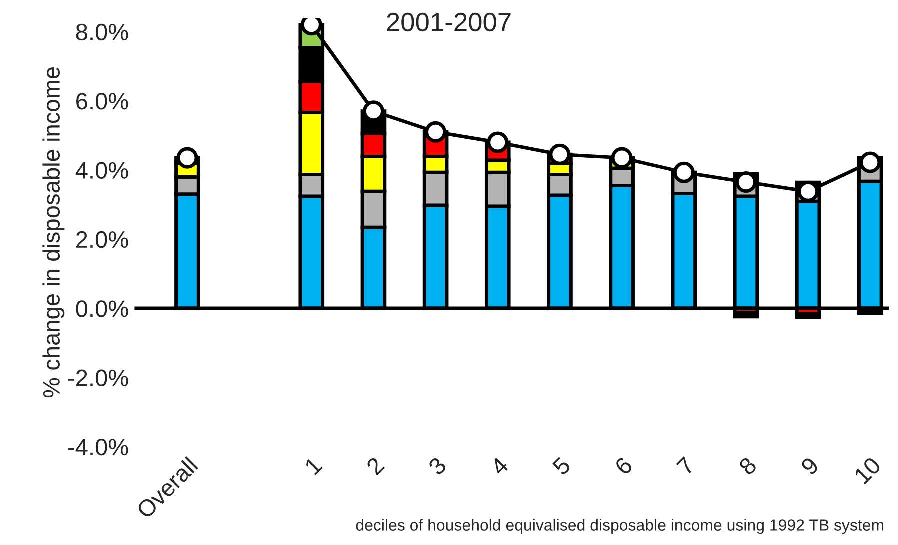 This screenshot has width=898, height=545. I want to click on x-tick-label: 3, so click(438, 466).